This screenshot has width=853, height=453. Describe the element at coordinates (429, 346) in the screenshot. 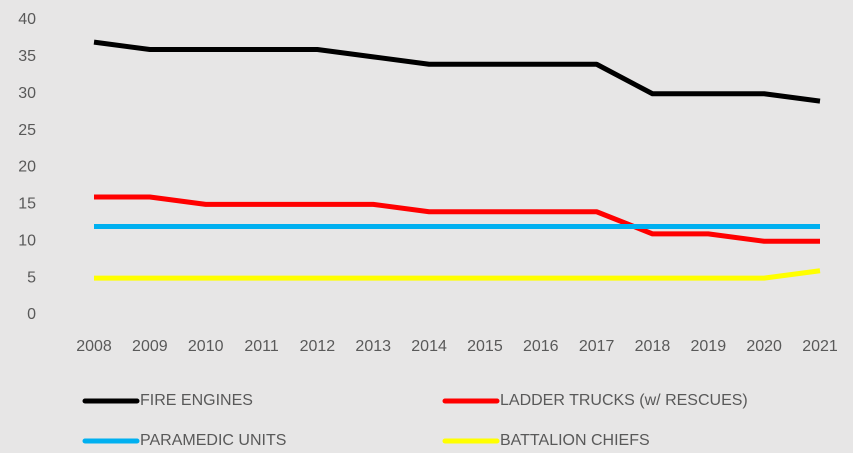

I see `x-tick-label: 2014` at that location.